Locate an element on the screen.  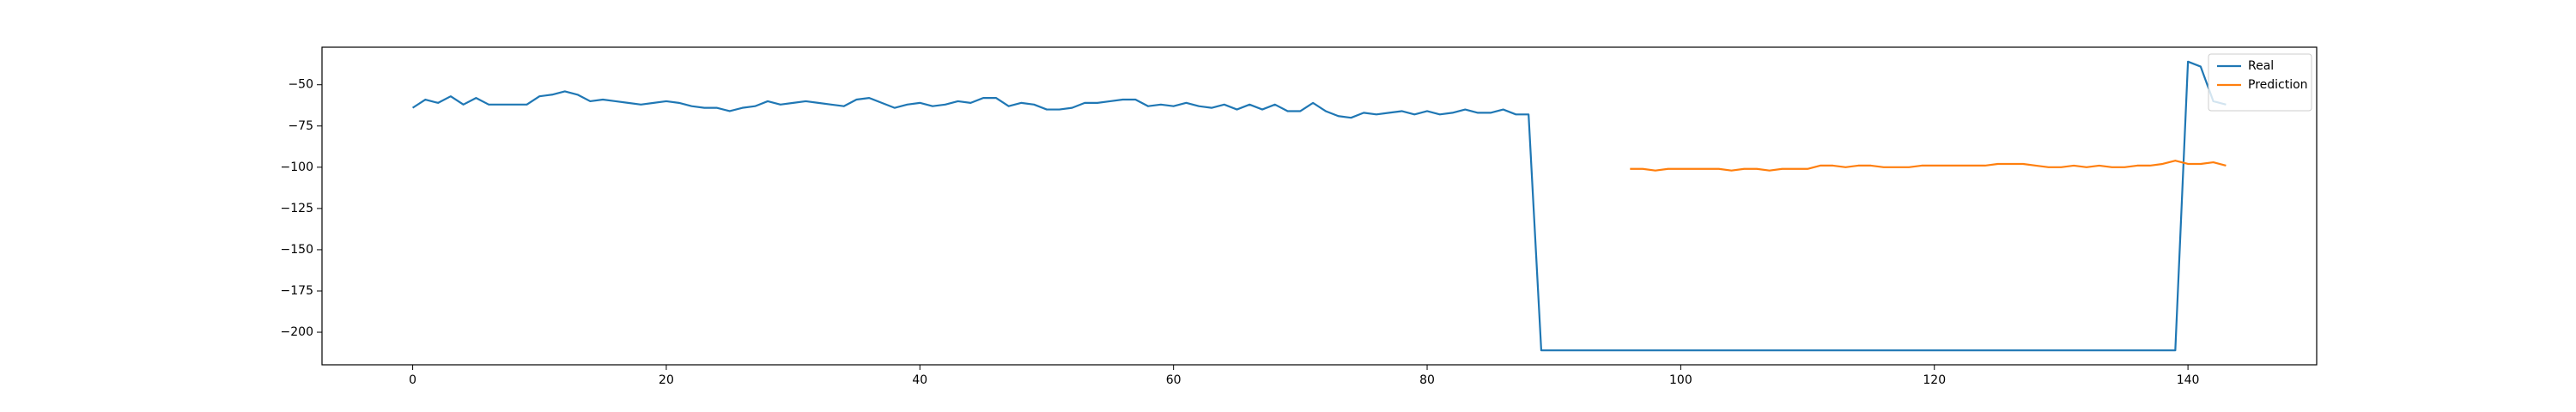
data-line is located at coordinates (1929, 166).